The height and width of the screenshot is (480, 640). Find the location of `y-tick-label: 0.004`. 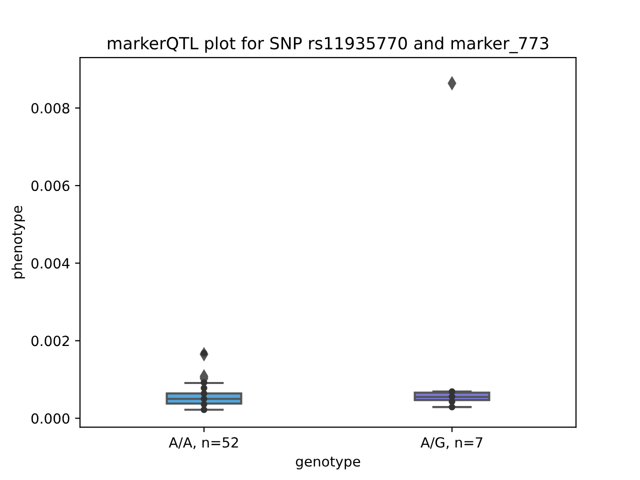

y-tick-label: 0.004 is located at coordinates (50, 263).